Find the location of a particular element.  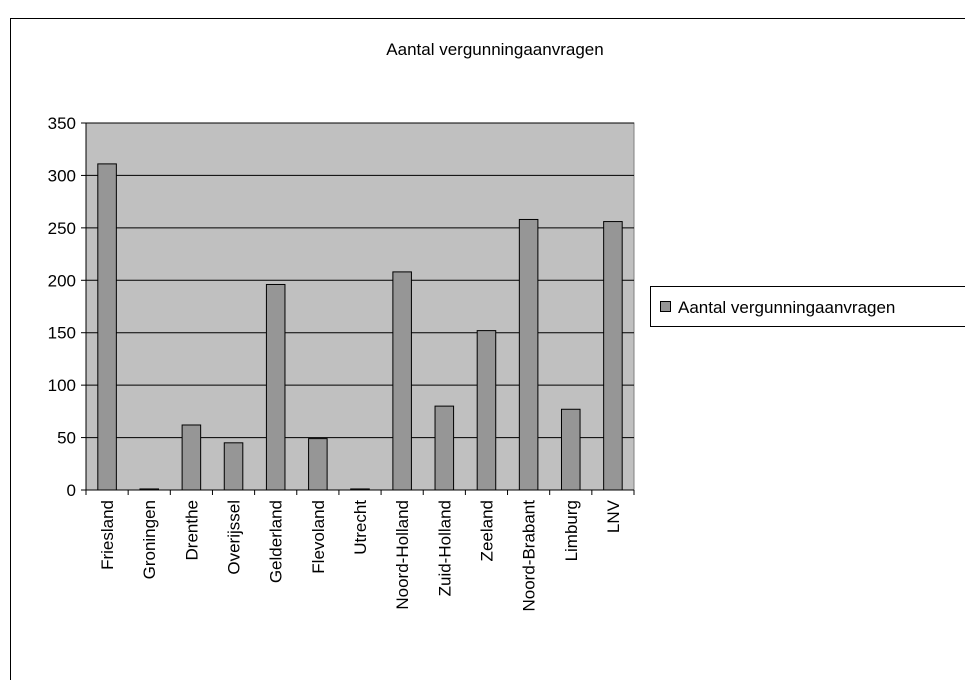

x-tick-label: Zuid-Holland is located at coordinates (444, 548).